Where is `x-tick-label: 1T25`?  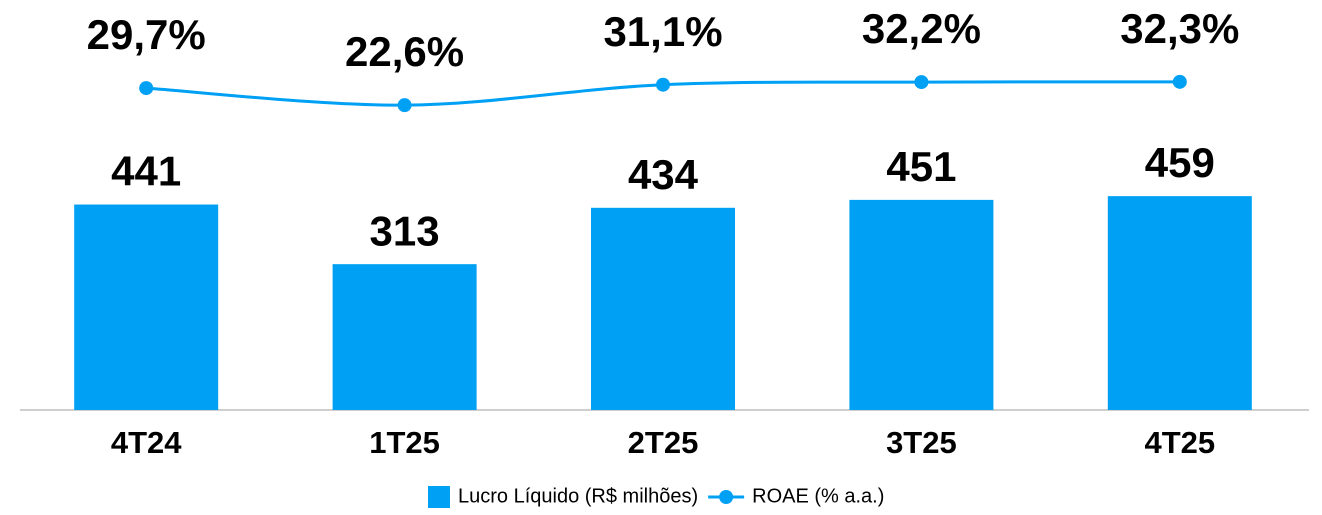
x-tick-label: 1T25 is located at coordinates (404, 442).